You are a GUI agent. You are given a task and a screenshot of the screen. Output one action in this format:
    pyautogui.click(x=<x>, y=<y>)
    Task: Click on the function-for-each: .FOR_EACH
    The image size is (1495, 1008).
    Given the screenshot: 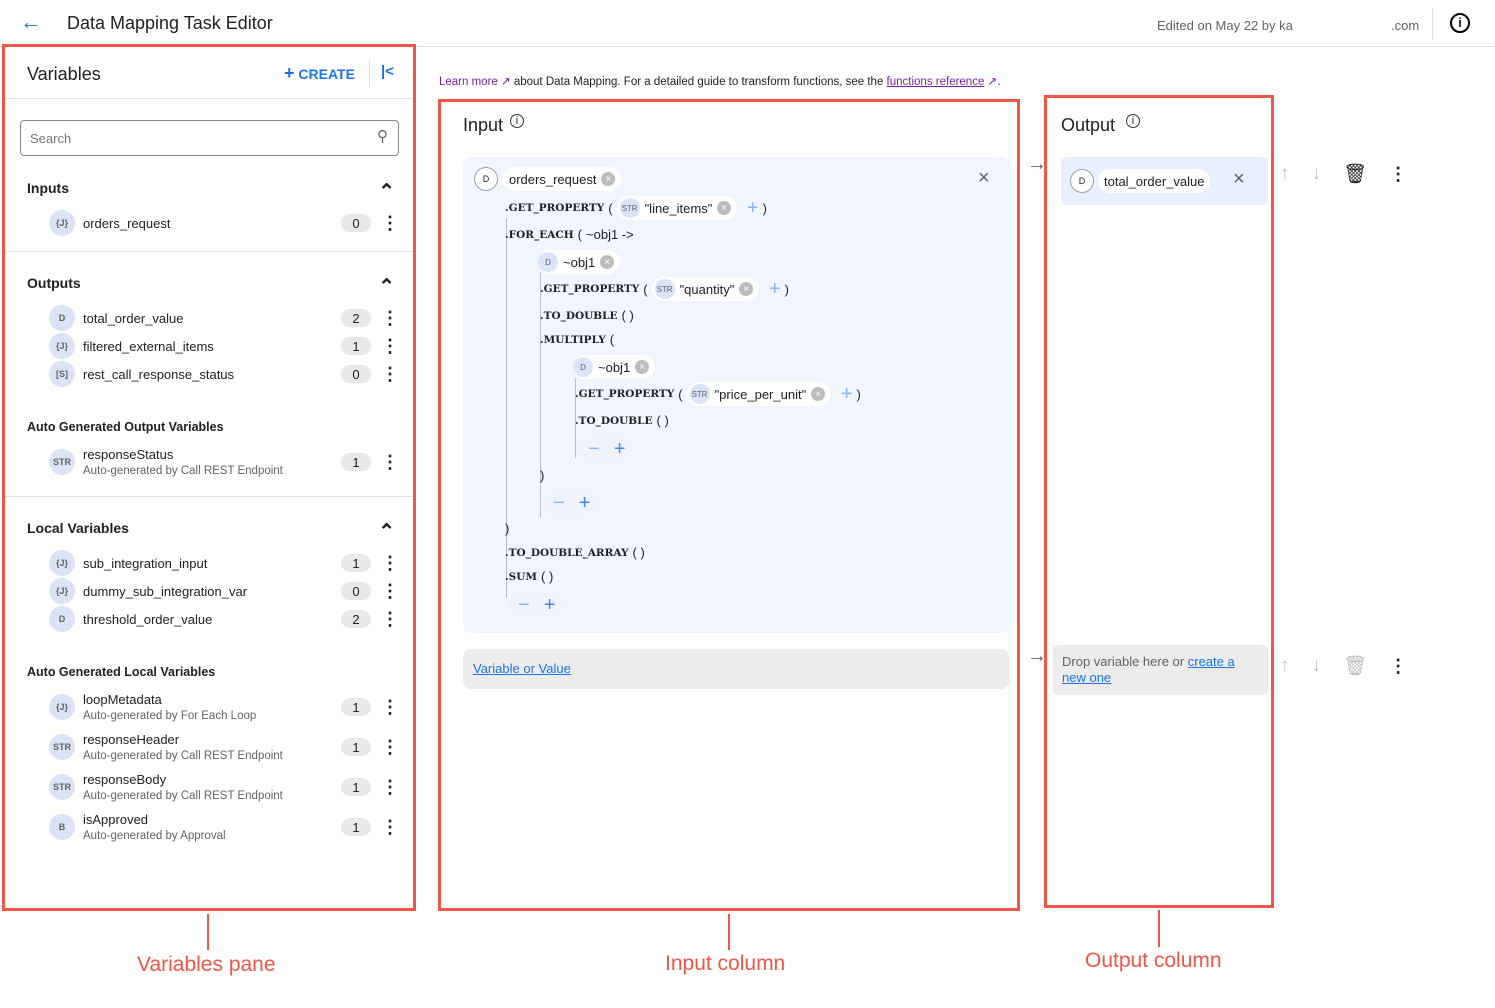 What is the action you would take?
    pyautogui.click(x=539, y=234)
    